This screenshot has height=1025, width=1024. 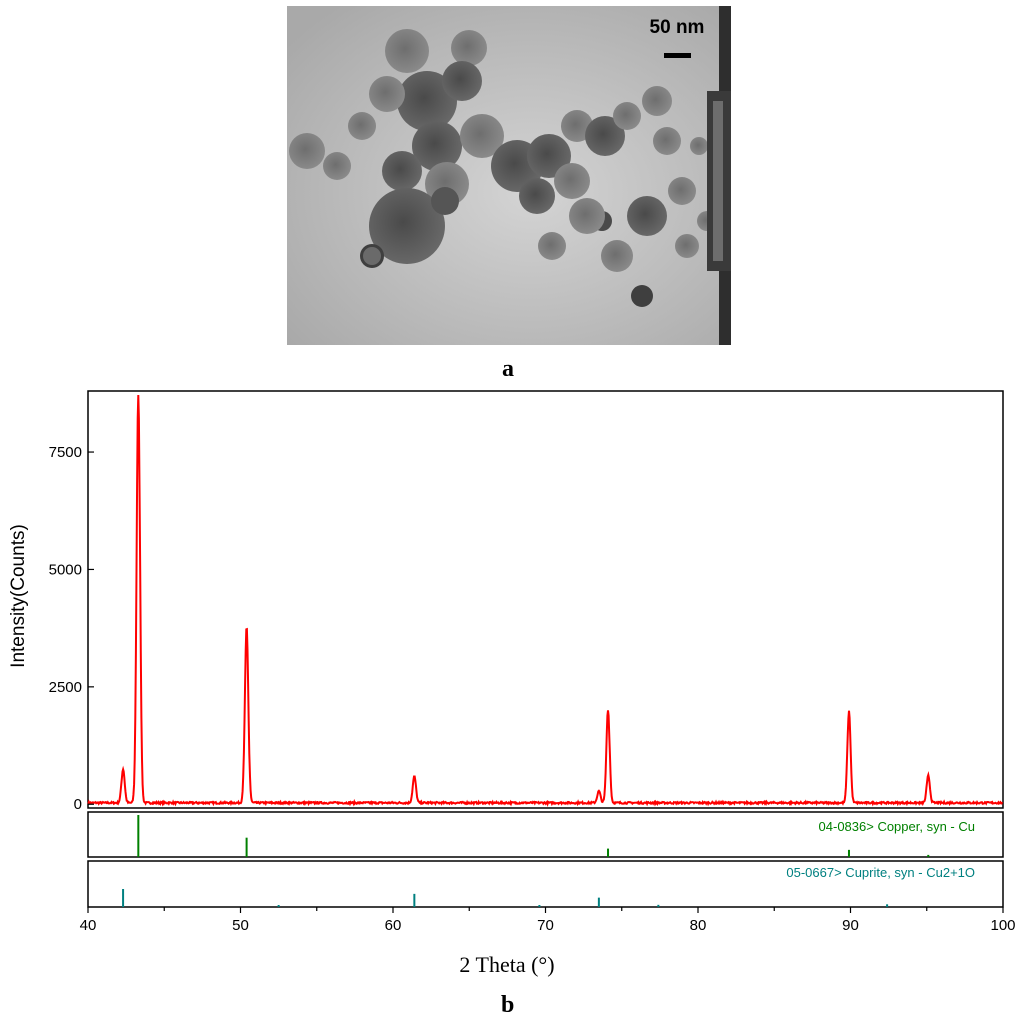 I want to click on copper-reference-panel: 04-0836> Copper, syn - Cu, so click(x=545, y=834).